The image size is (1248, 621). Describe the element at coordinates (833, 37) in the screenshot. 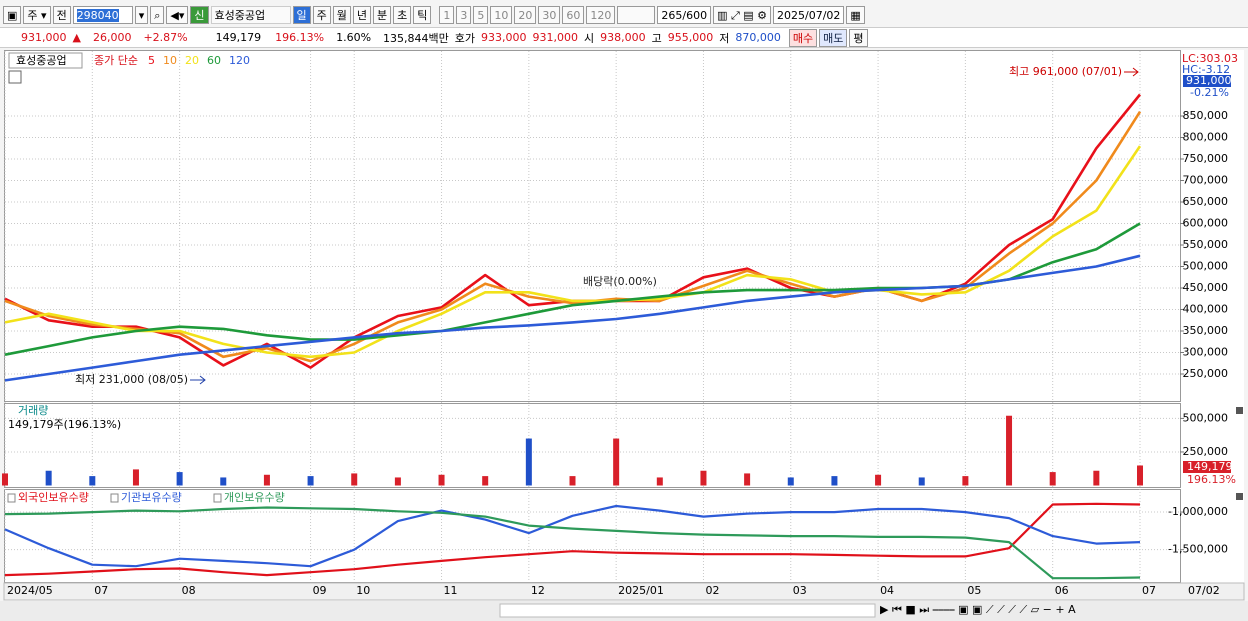

I see `sell-button: 매도` at that location.